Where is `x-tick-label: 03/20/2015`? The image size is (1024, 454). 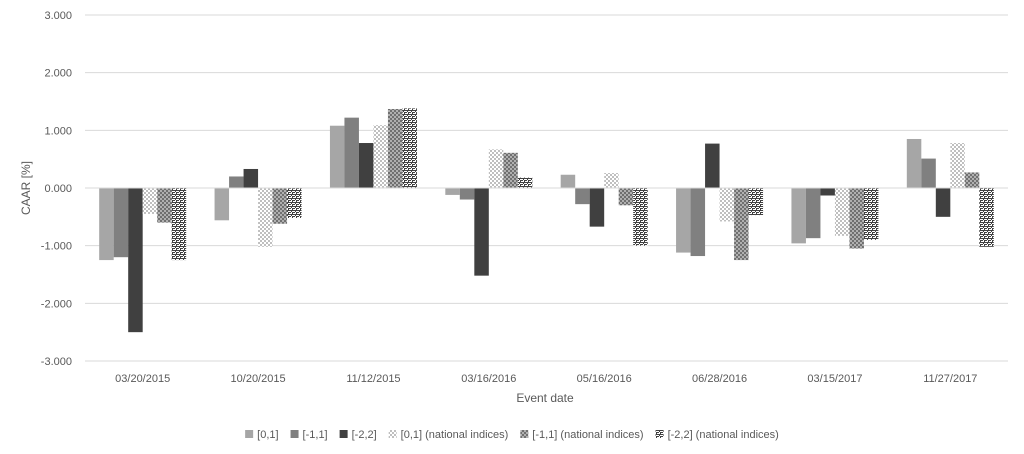
x-tick-label: 03/20/2015 is located at coordinates (142, 379).